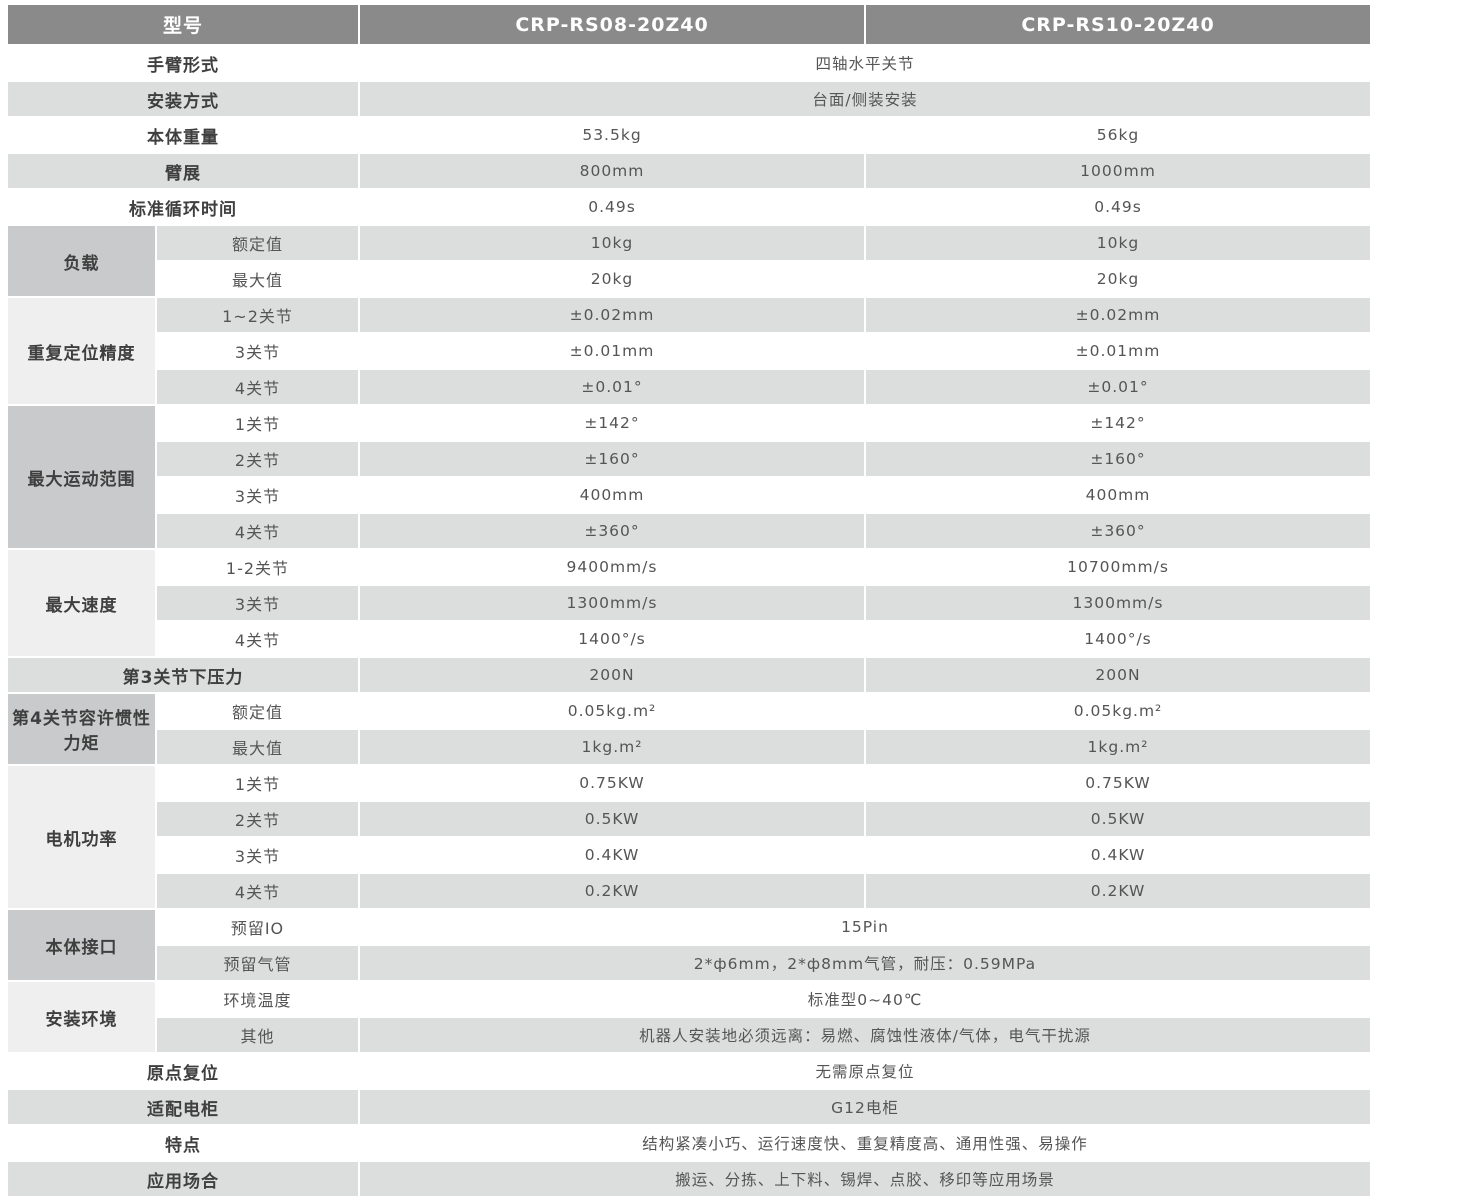 This screenshot has width=1478, height=1200. Describe the element at coordinates (81, 837) in the screenshot. I see `group-label: 电机功率` at that location.